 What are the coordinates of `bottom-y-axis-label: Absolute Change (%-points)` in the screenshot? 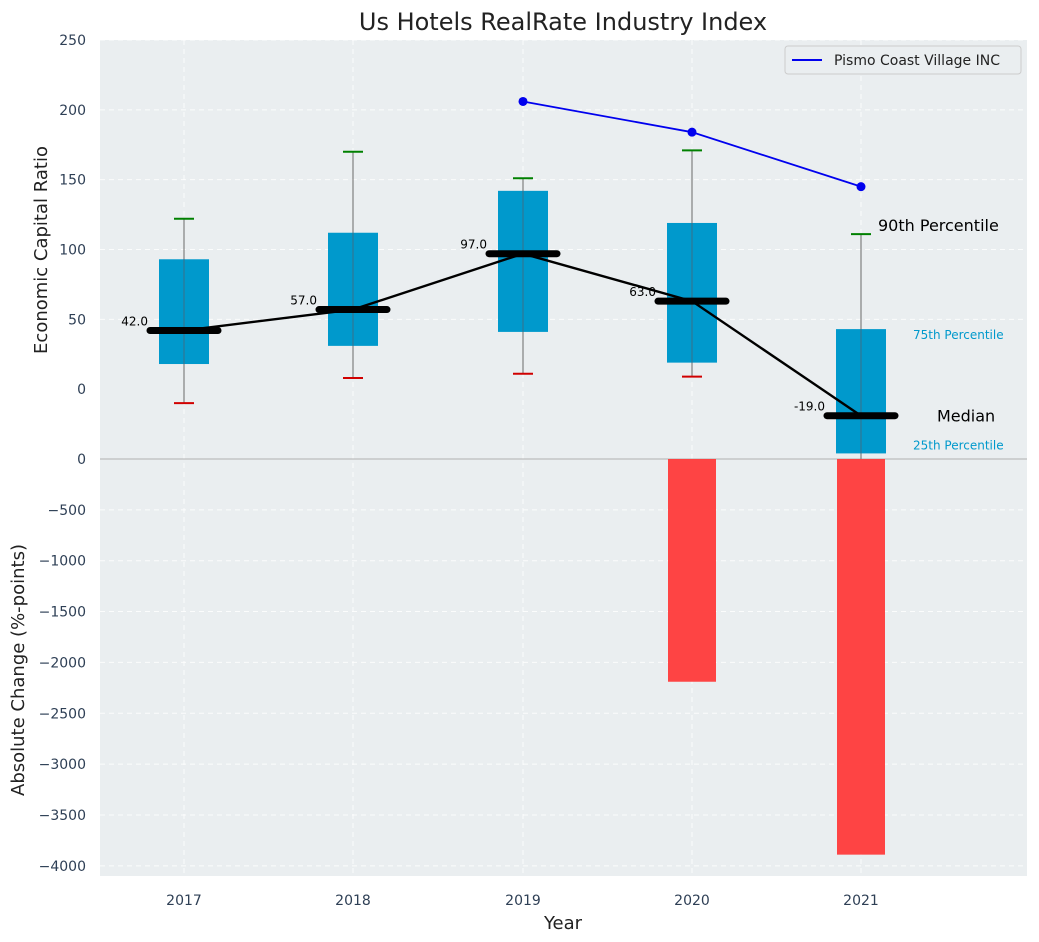 It's located at (18, 670).